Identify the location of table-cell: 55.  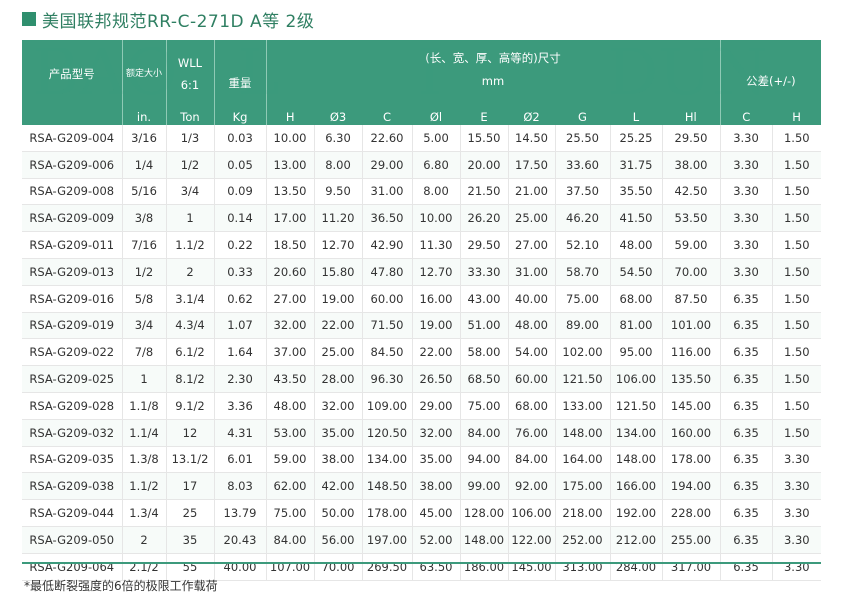
(190, 567).